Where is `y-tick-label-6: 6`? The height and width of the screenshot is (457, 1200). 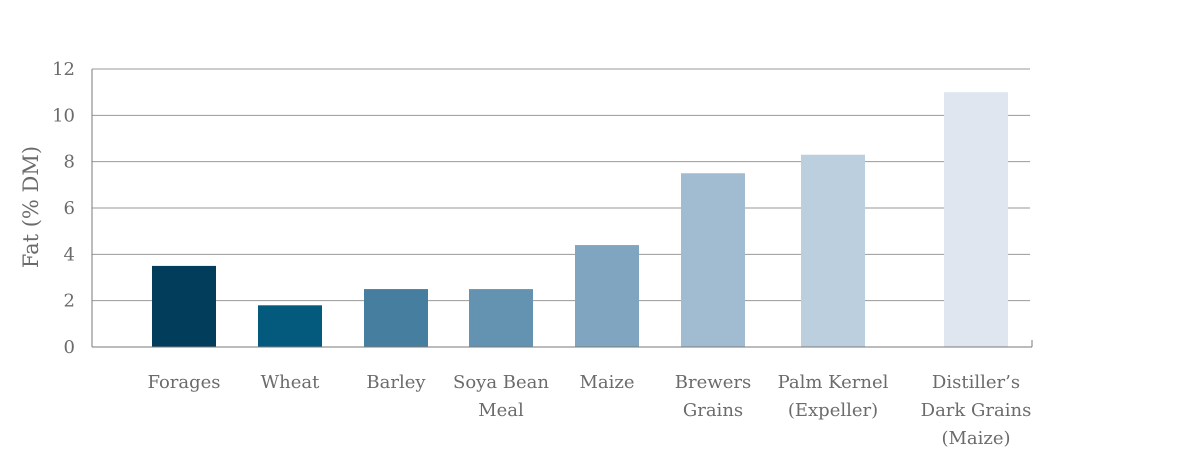
y-tick-label-6: 6 is located at coordinates (69, 208).